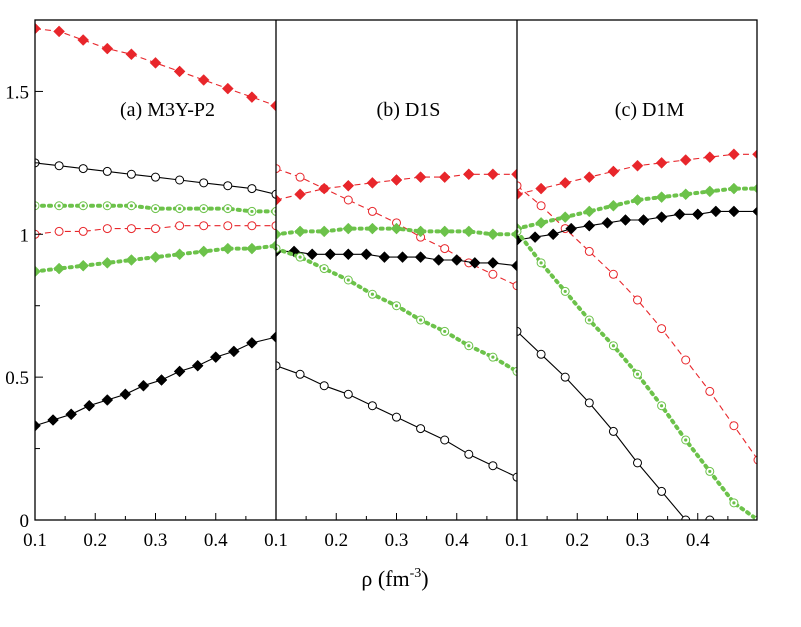  Describe the element at coordinates (394, 578) in the screenshot. I see `x-axis-title: ρ (fm-3)` at that location.